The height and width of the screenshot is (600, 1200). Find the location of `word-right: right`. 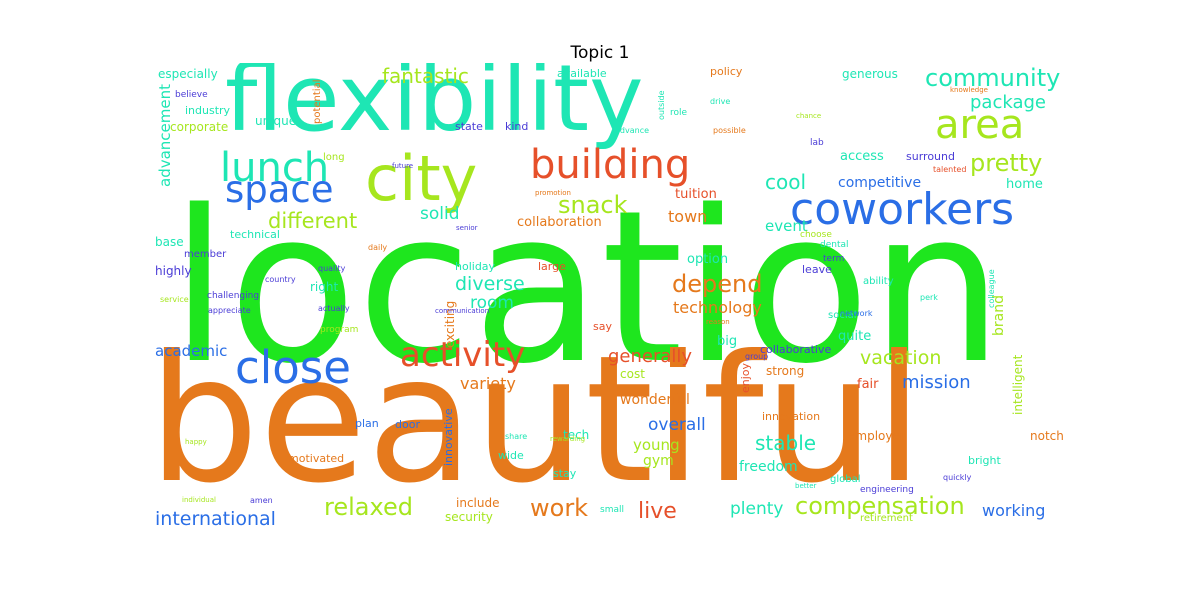

word-right: right is located at coordinates (324, 287).